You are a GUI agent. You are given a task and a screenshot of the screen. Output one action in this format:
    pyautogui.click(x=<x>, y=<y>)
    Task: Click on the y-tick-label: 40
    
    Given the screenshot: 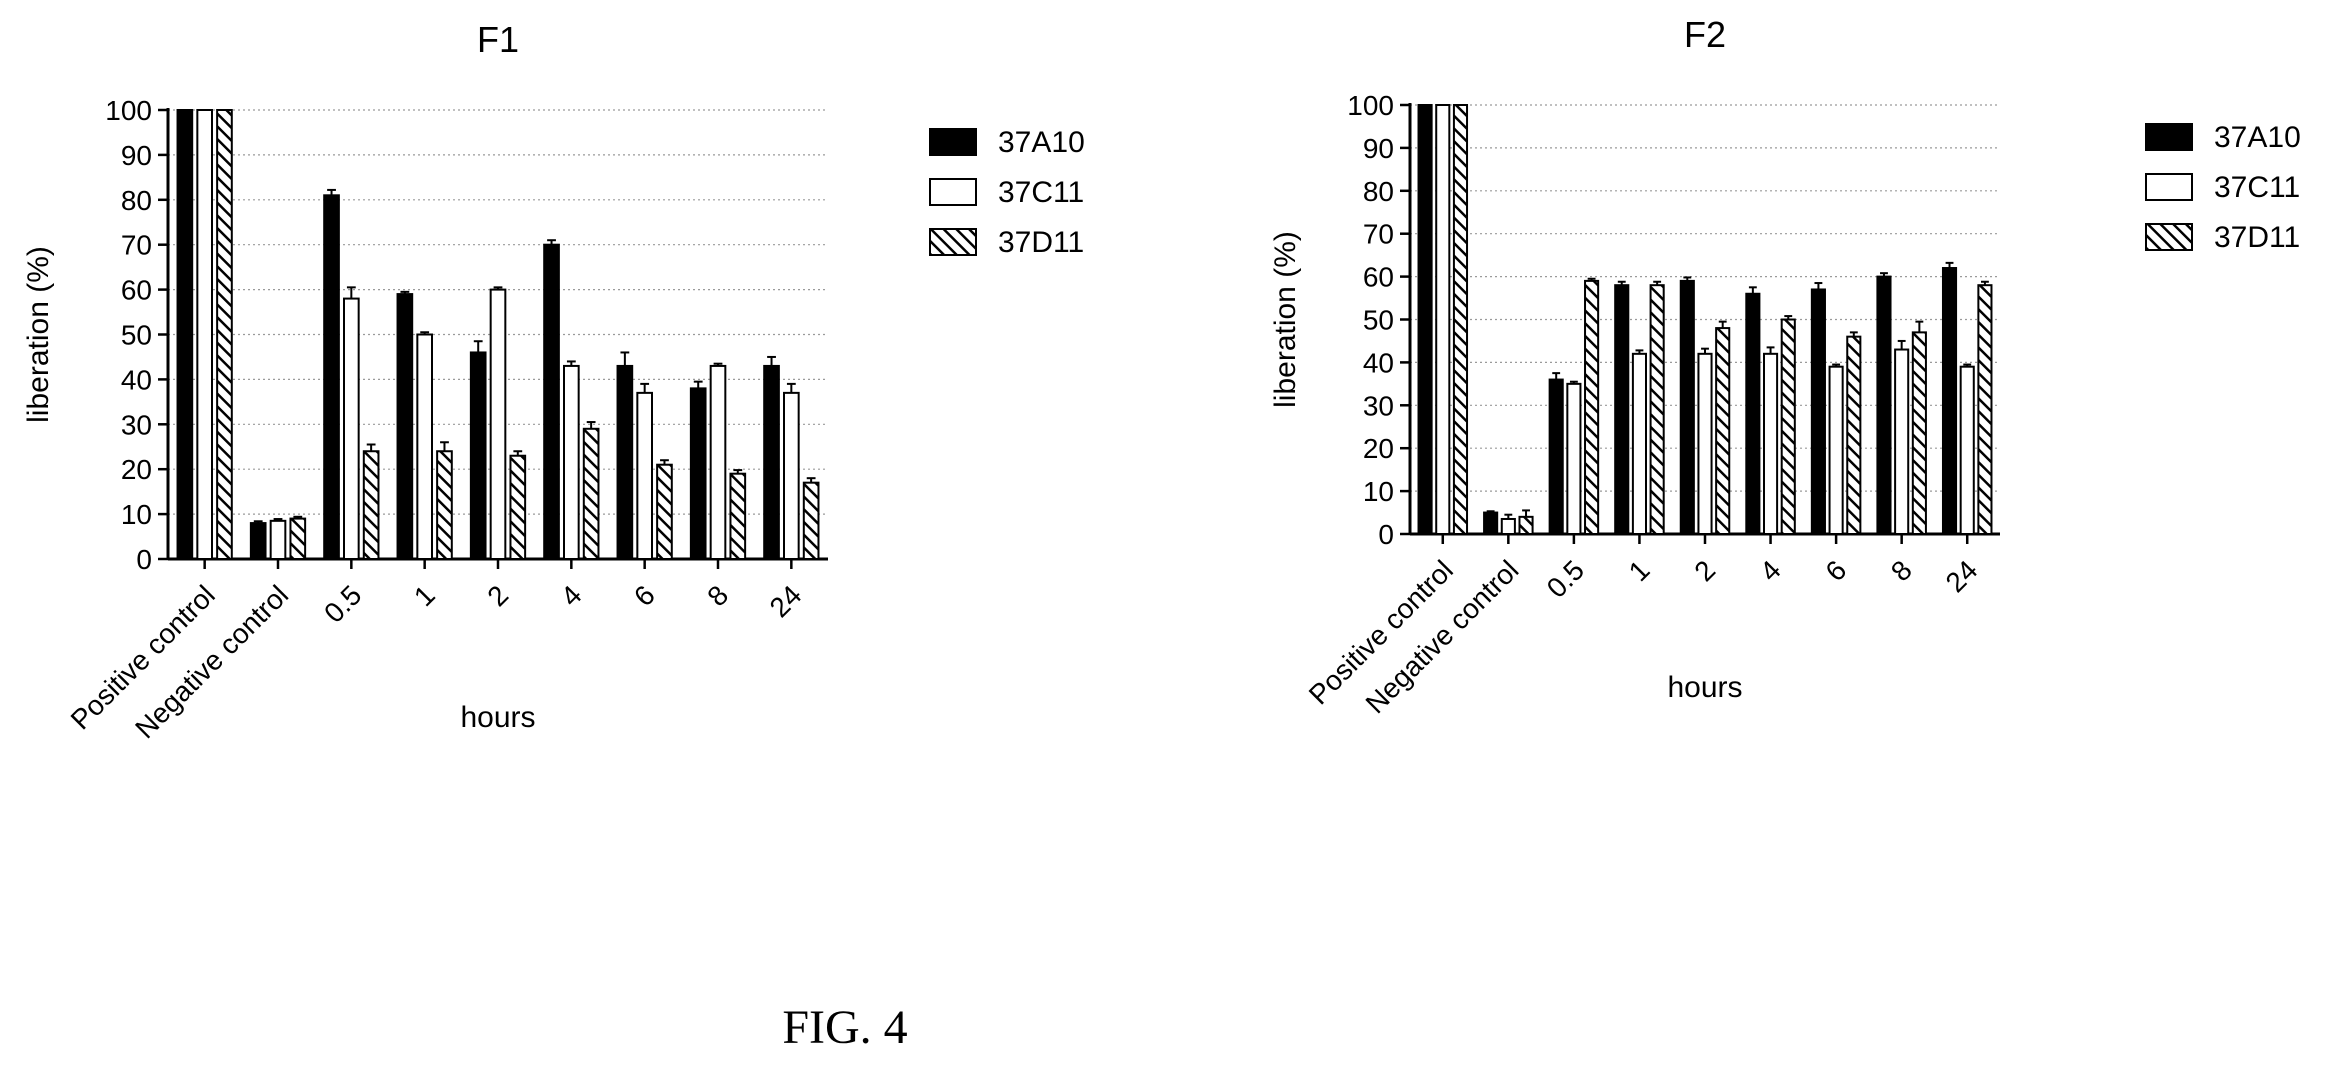 What is the action you would take?
    pyautogui.click(x=1378, y=362)
    